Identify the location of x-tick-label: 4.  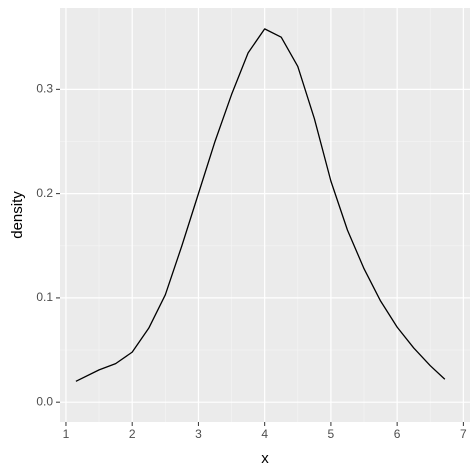
(264, 434).